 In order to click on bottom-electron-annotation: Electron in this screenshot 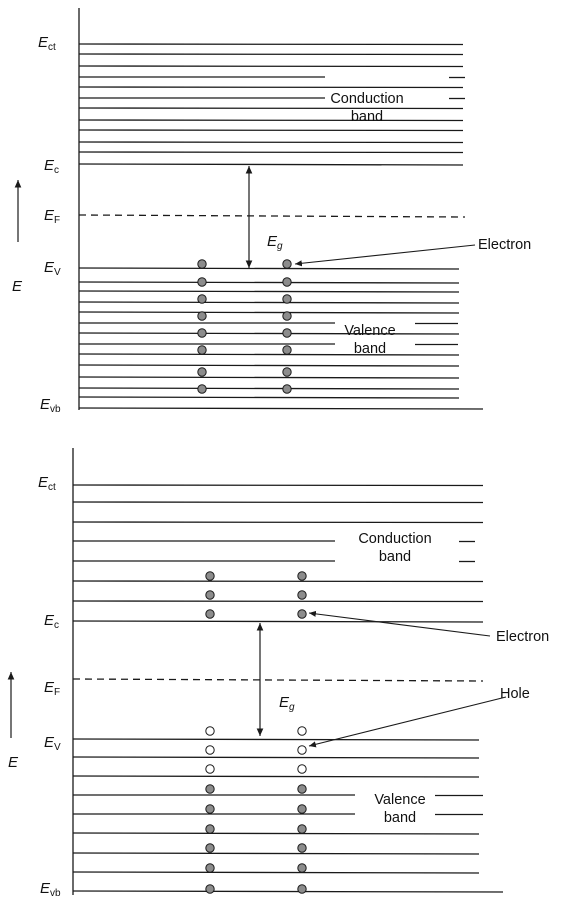, I will do `click(523, 637)`.